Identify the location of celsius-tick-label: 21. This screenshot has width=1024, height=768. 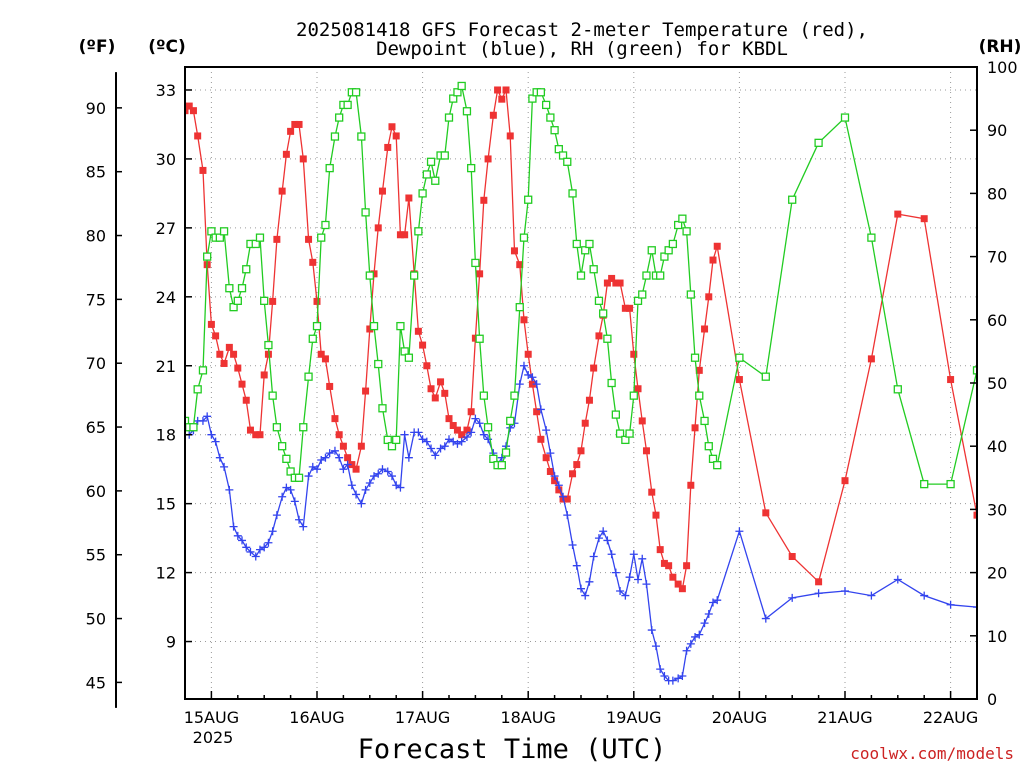
(166, 366).